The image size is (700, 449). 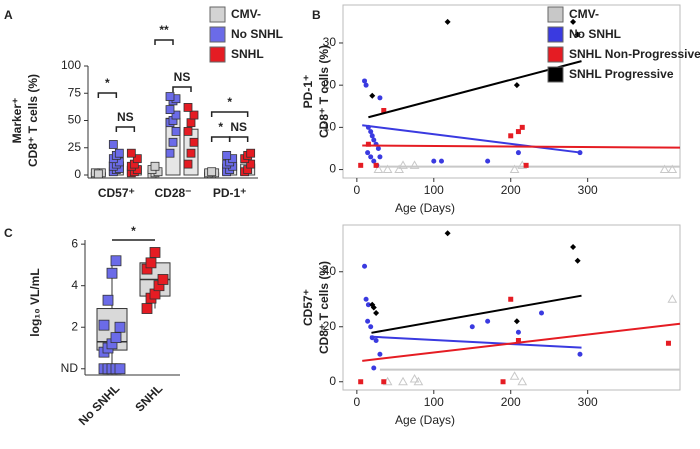 I want to click on legend-label: SNHL Non-Progressive, so click(x=634, y=54).